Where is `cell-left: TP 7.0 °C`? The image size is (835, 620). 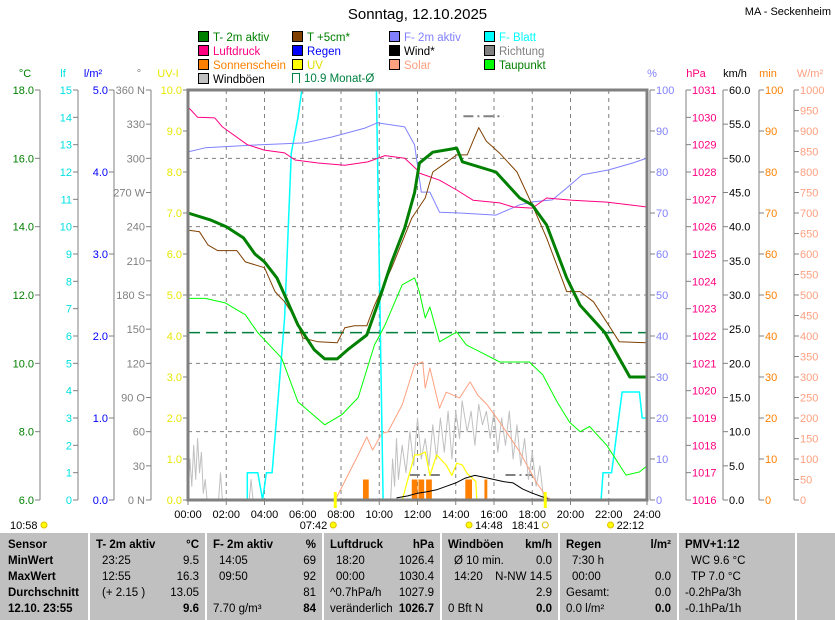
cell-left: TP 7.0 °C is located at coordinates (716, 577).